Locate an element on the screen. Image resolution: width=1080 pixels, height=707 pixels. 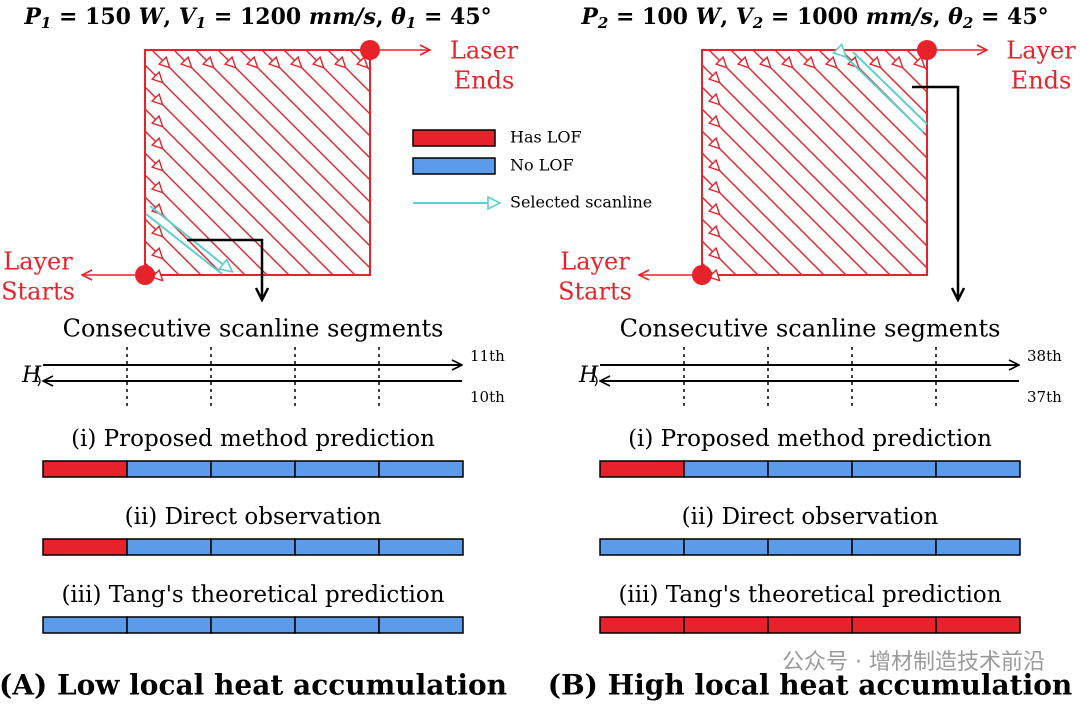
header-part: = 1000 is located at coordinates (814, 17).